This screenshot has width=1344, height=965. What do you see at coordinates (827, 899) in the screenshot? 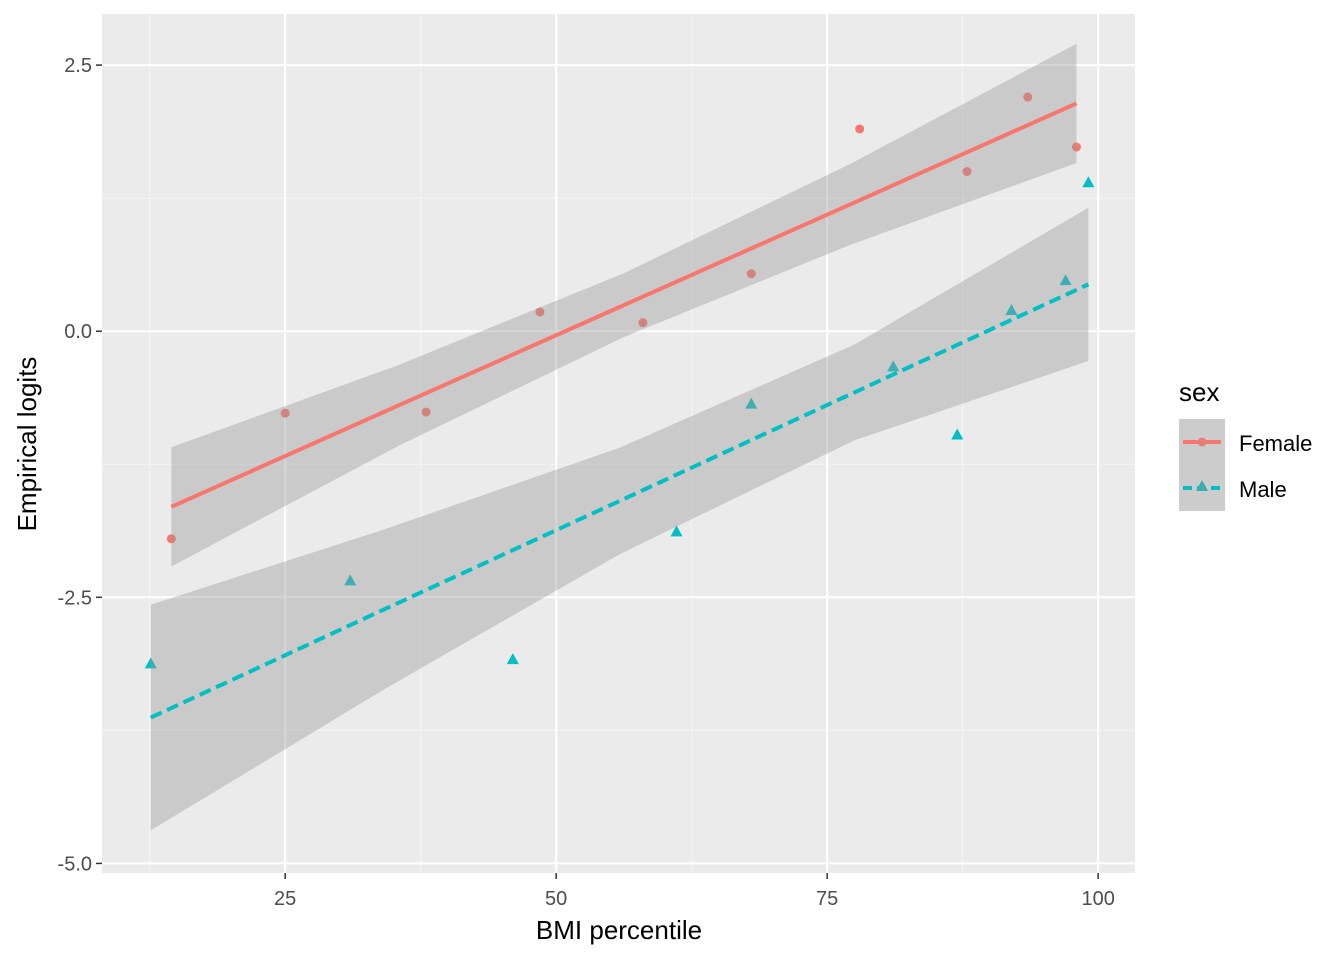
I see `x-tick-label: 75` at bounding box center [827, 899].